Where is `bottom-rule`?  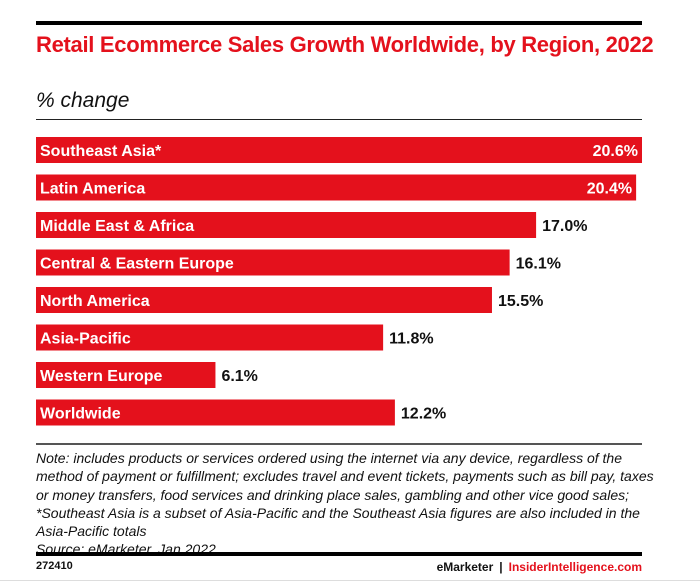
bottom-rule is located at coordinates (339, 554).